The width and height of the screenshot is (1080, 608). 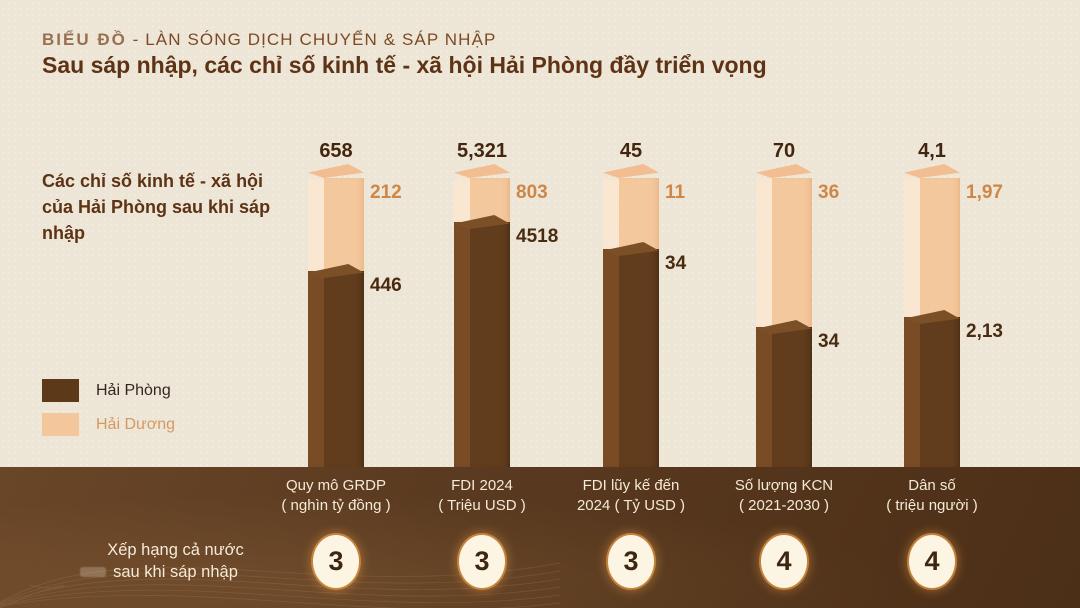 I want to click on total-value-label: 658, so click(x=336, y=151).